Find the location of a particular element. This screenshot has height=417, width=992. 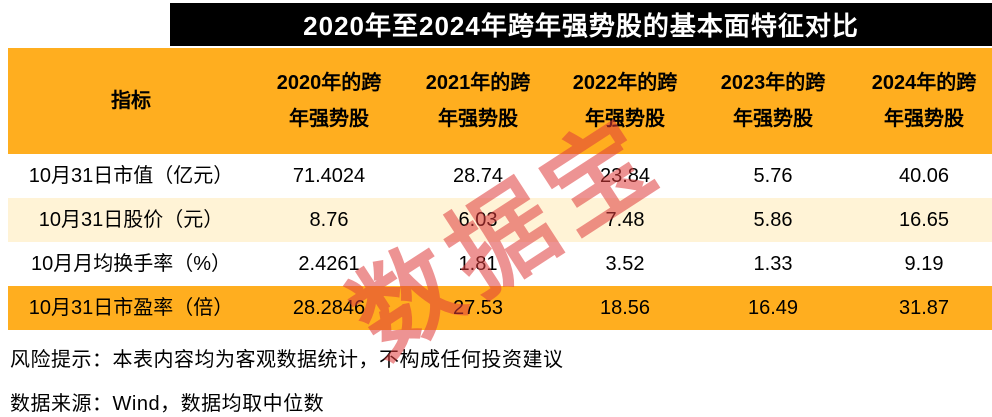

cell-value: 31.87 is located at coordinates (924, 308).